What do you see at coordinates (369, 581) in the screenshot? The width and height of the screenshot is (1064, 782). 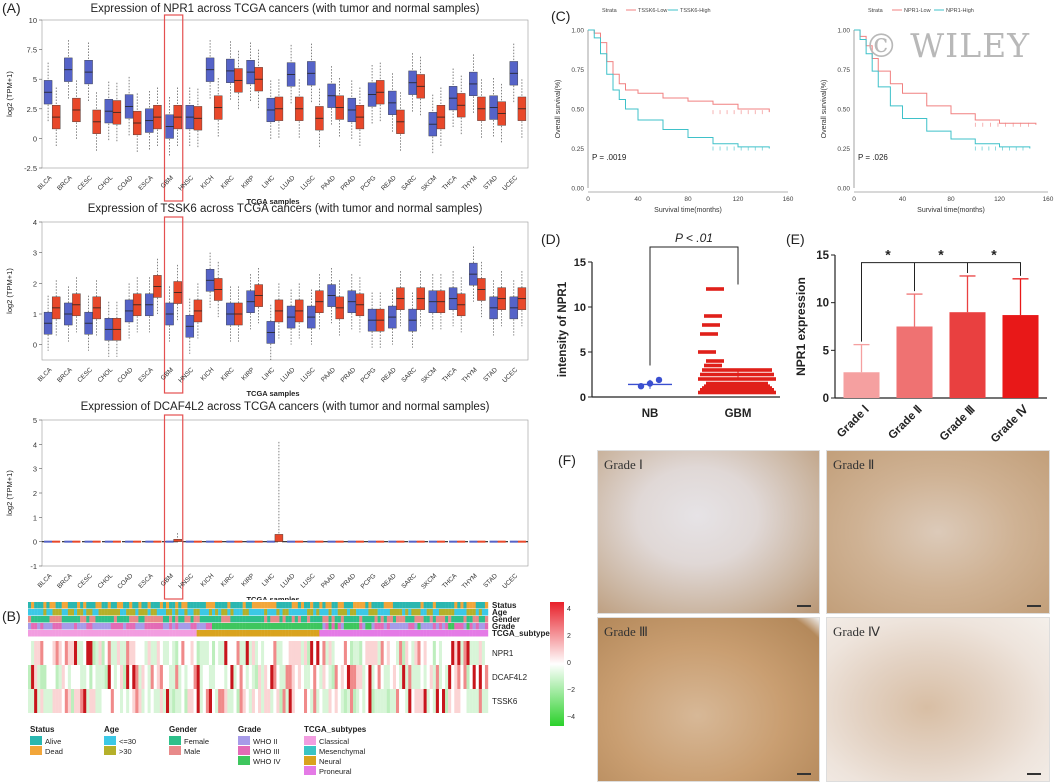 I see `x-tick-label: PCPG` at bounding box center [369, 581].